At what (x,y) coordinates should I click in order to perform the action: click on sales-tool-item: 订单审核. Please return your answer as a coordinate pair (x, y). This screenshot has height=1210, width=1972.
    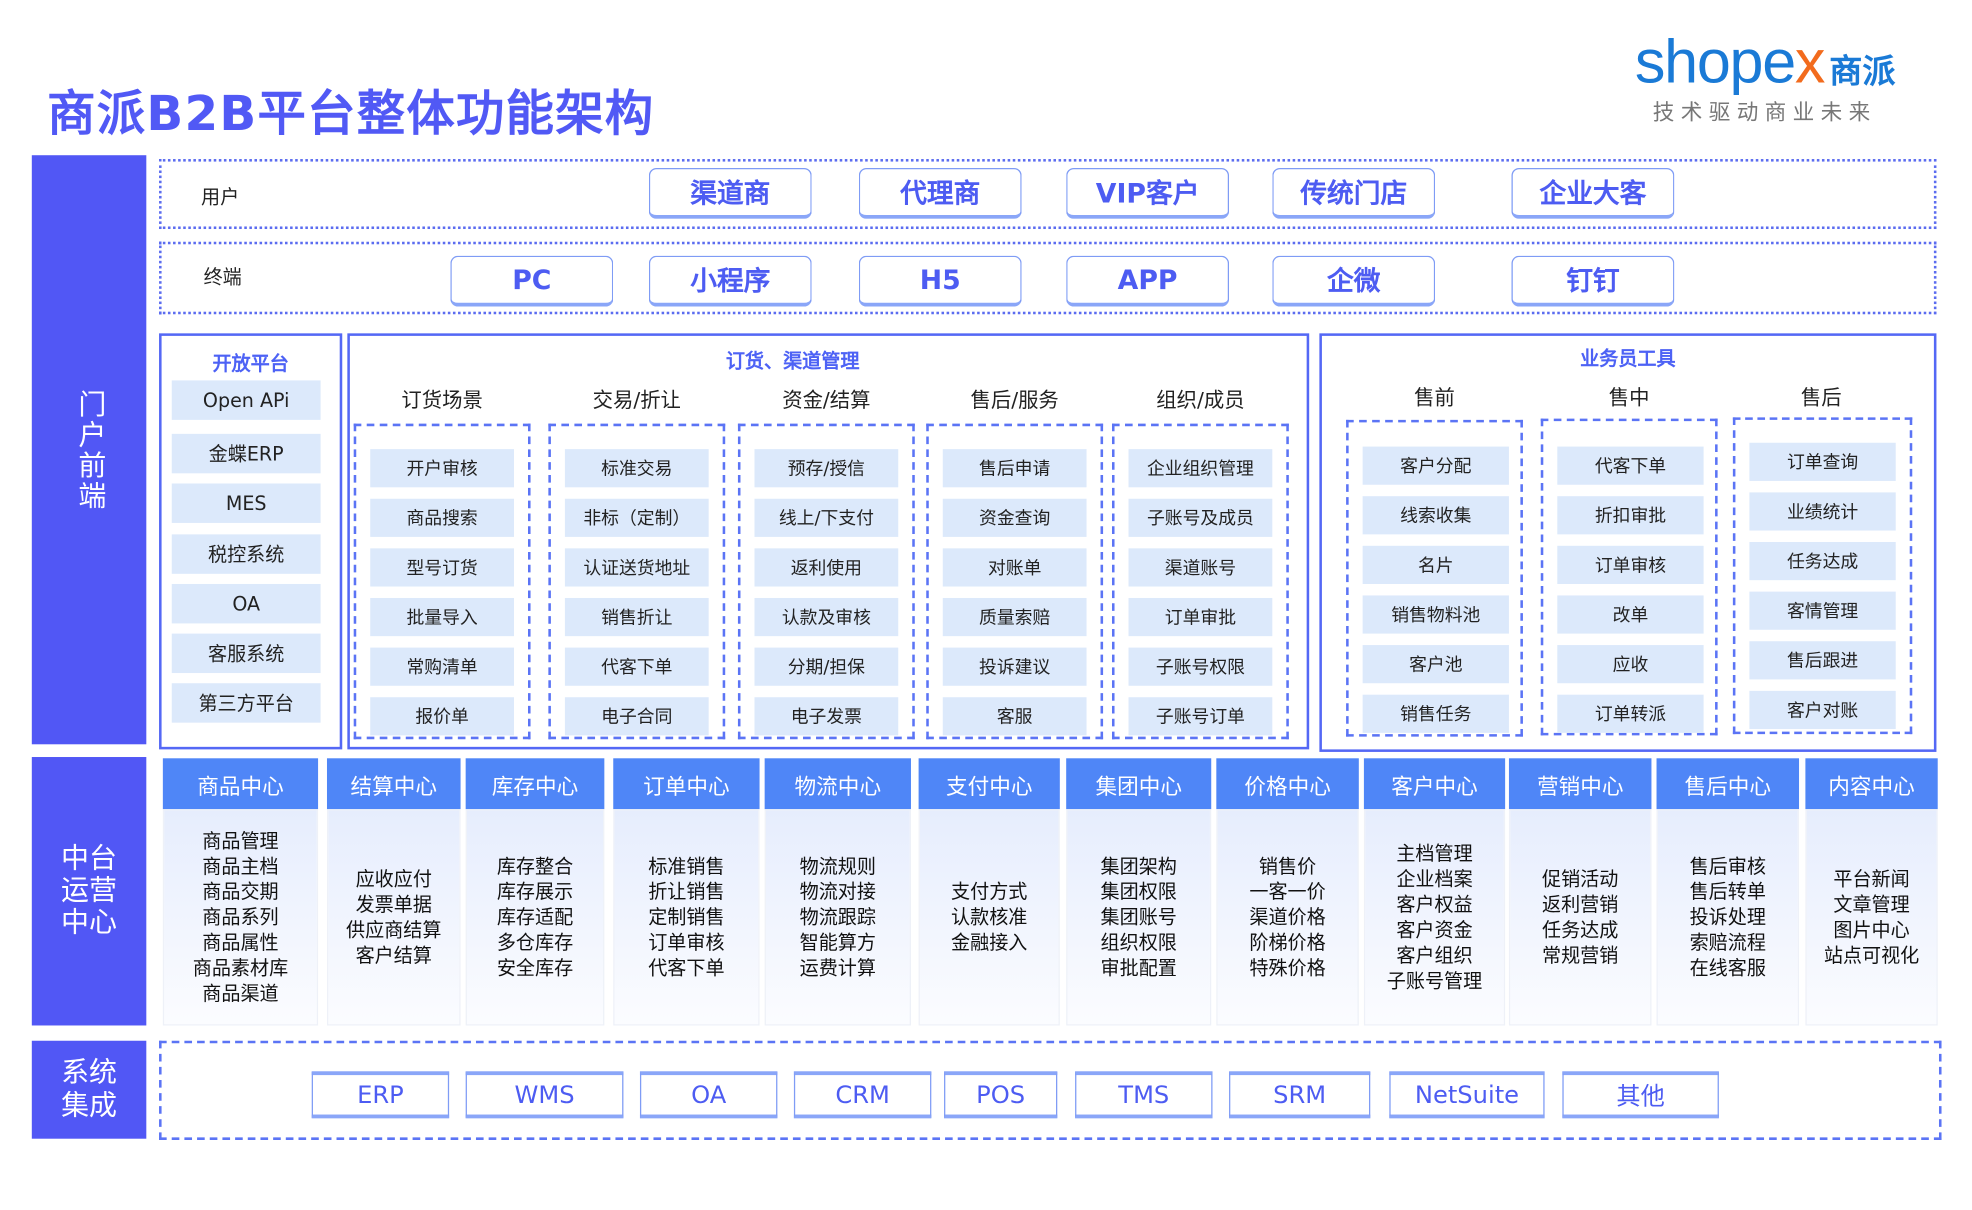
    Looking at the image, I should click on (1630, 564).